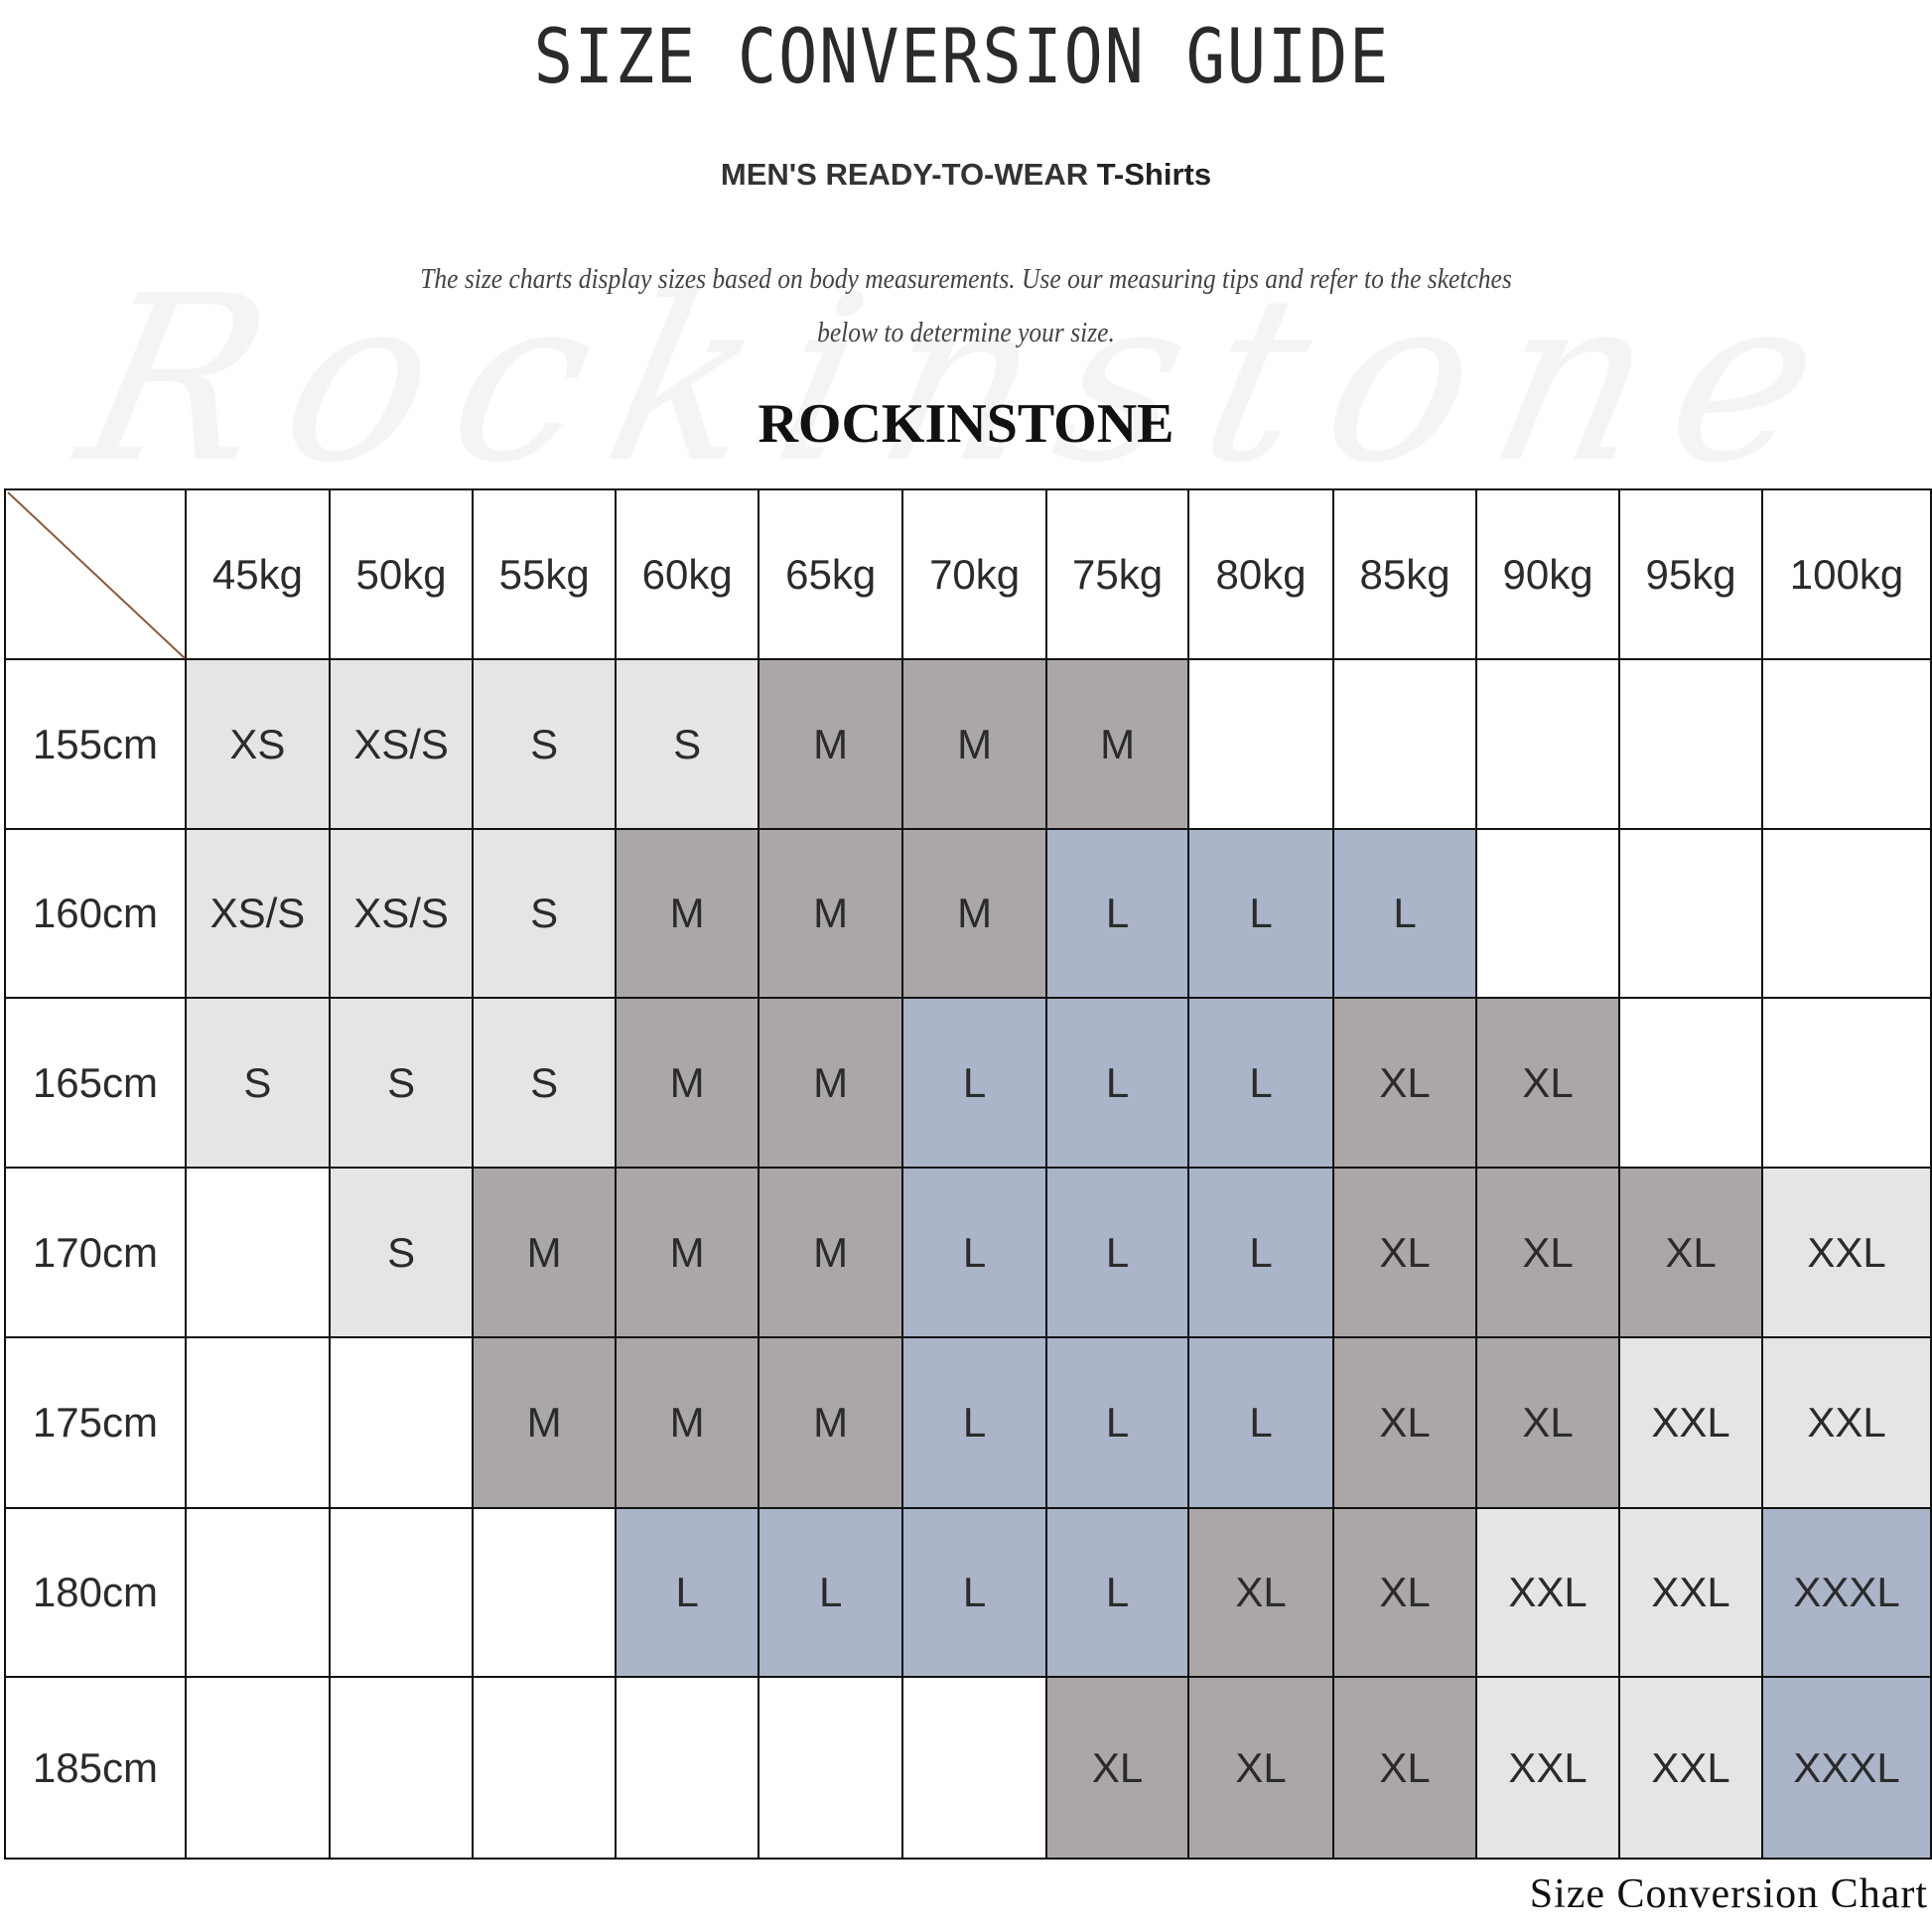 This screenshot has width=1932, height=1932. Describe the element at coordinates (96, 744) in the screenshot. I see `height-header: 155cm` at that location.